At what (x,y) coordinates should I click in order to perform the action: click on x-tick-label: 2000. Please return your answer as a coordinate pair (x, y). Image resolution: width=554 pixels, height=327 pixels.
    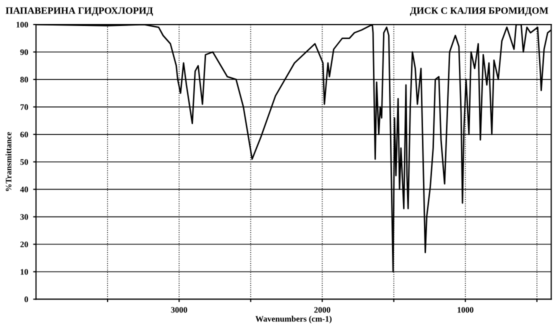
    Looking at the image, I should click on (322, 310).